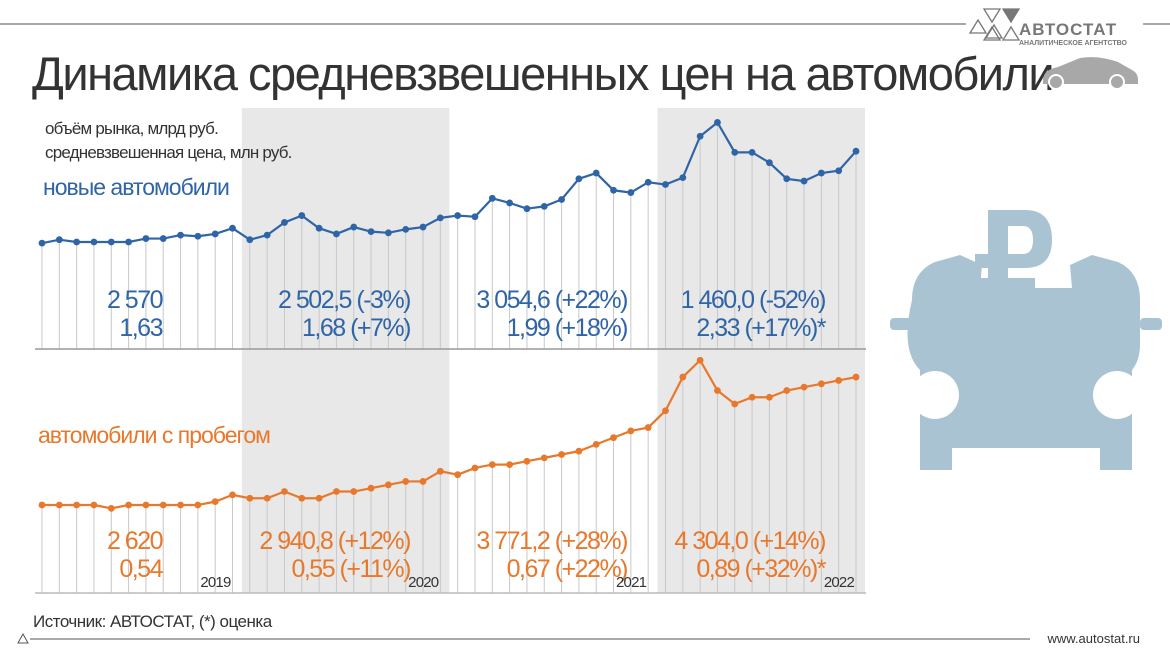 The image size is (1170, 648). Describe the element at coordinates (136, 187) in the screenshot. I see `new-cars-title: новые автомобили` at that location.